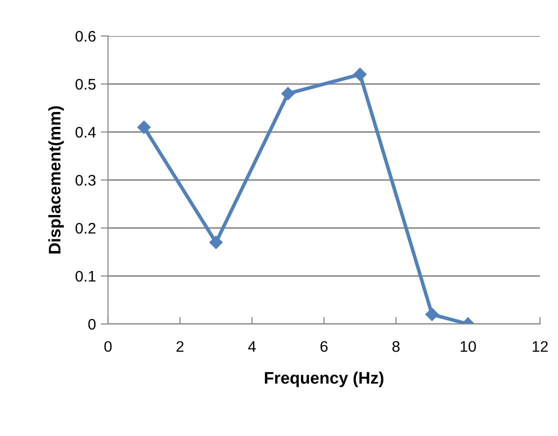 The image size is (558, 436). What do you see at coordinates (324, 380) in the screenshot?
I see `x-axis-title: Frequency (Hz)` at bounding box center [324, 380].